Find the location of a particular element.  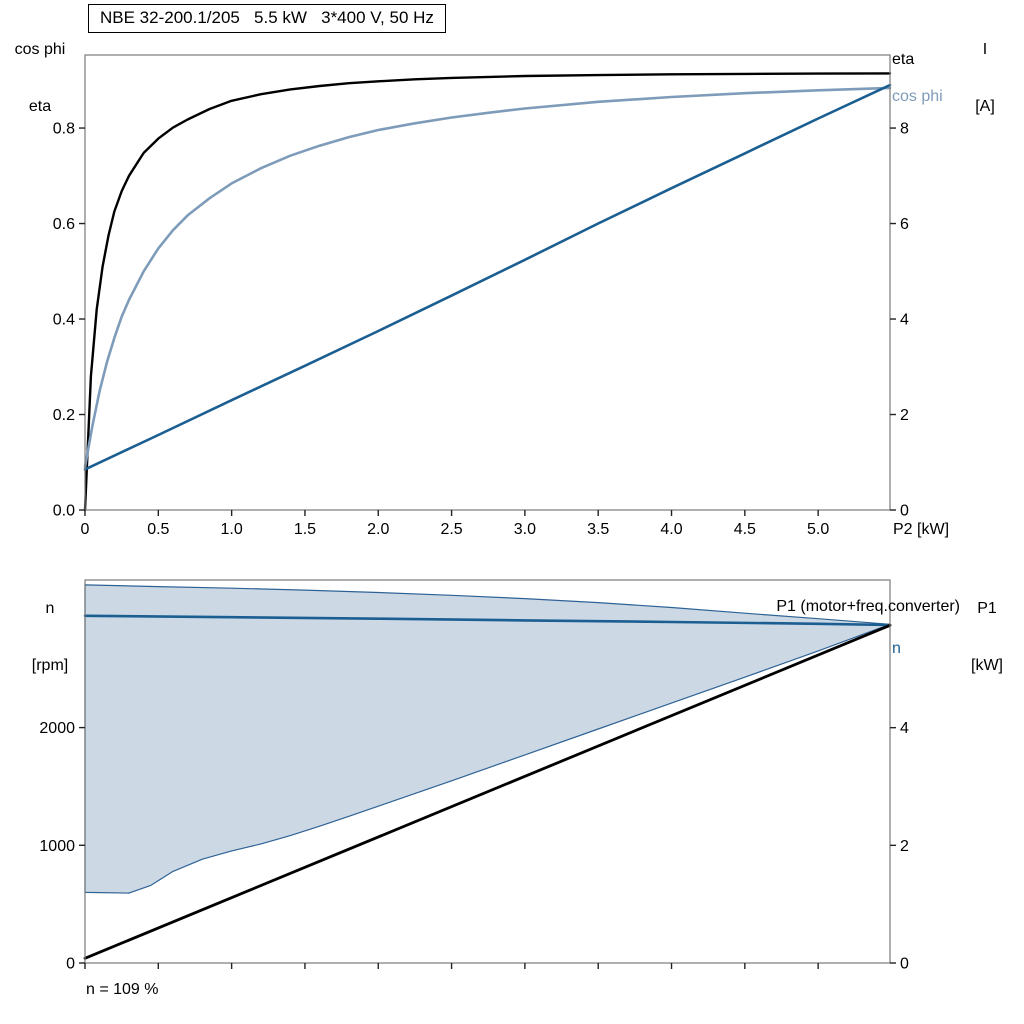

tick-label: 0.8 is located at coordinates (64, 129).